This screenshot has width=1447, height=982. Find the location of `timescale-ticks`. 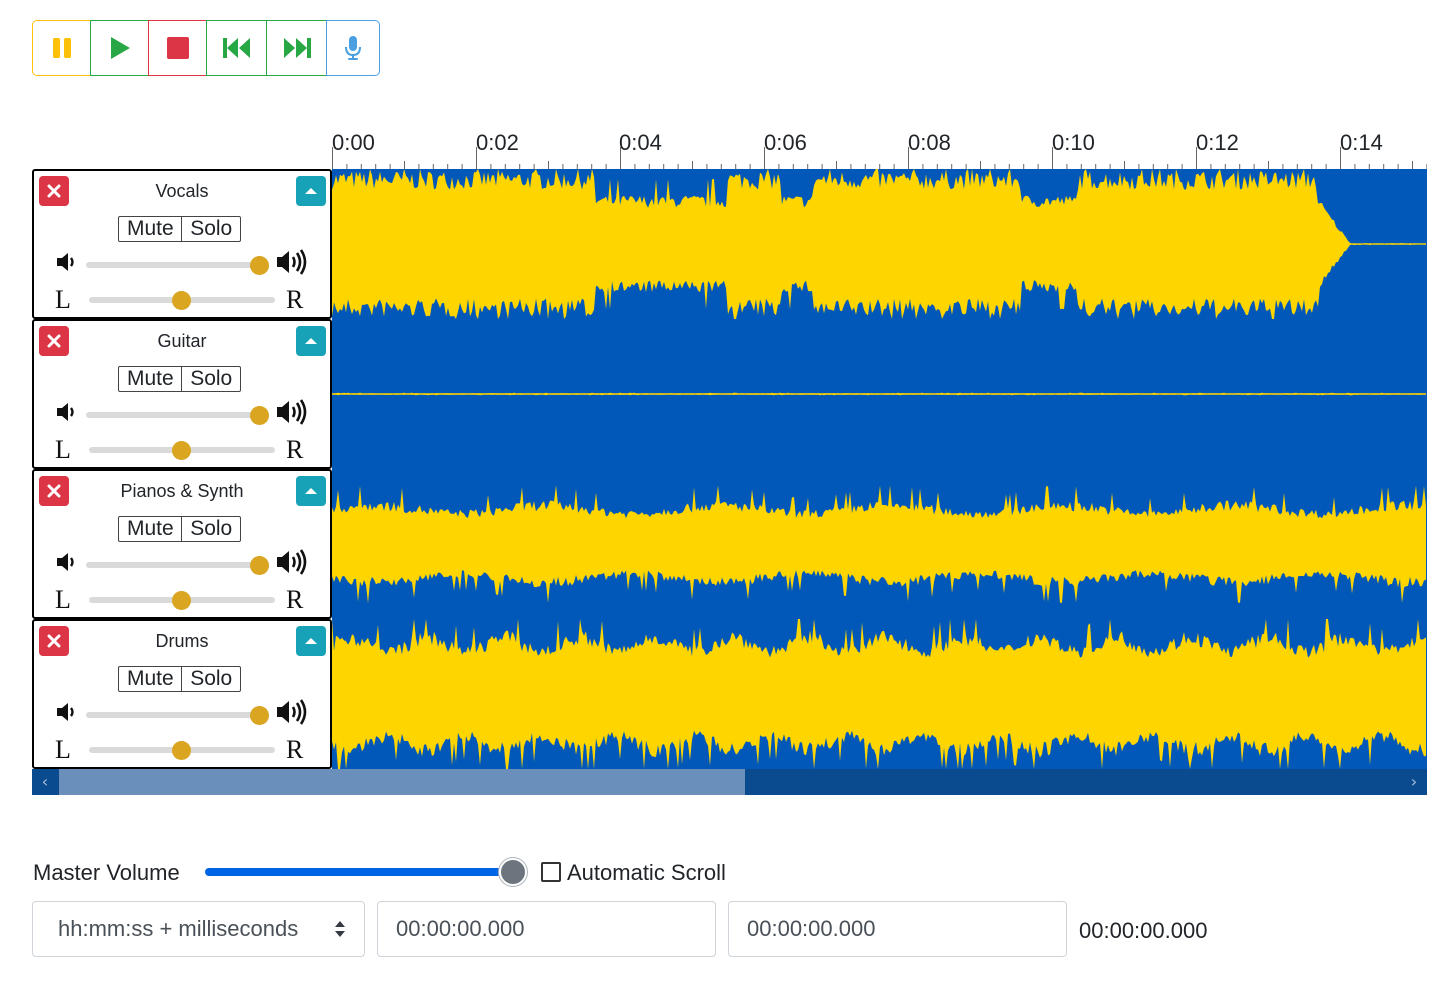

timescale-ticks is located at coordinates (879, 158).